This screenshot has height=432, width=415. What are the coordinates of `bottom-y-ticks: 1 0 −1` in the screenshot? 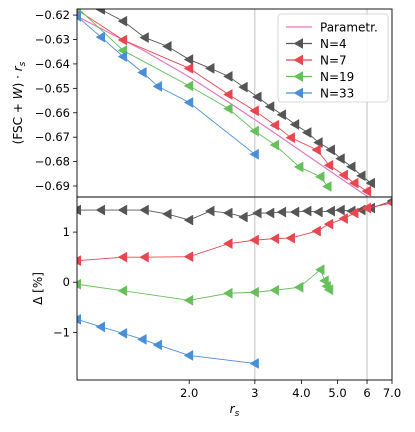 It's located at (65, 282).